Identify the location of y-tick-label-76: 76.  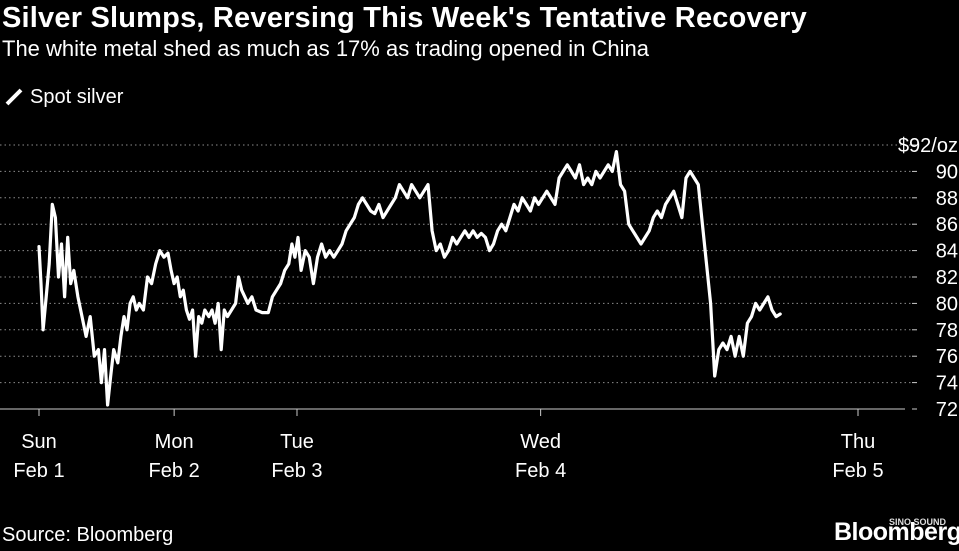
(947, 357).